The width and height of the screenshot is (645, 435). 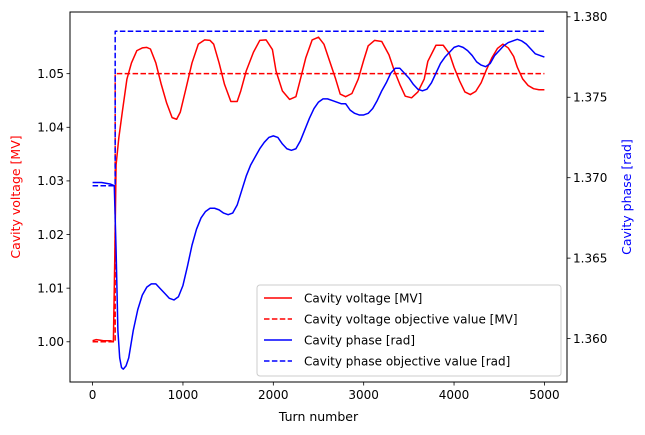 I want to click on left-tick-label: 1.01, so click(x=50, y=288).